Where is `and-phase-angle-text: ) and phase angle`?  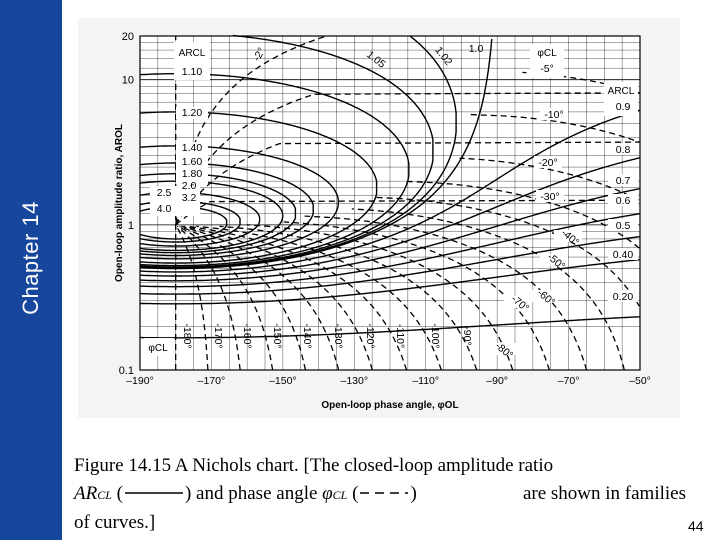 and-phase-angle-text: ) and phase angle is located at coordinates (251, 493).